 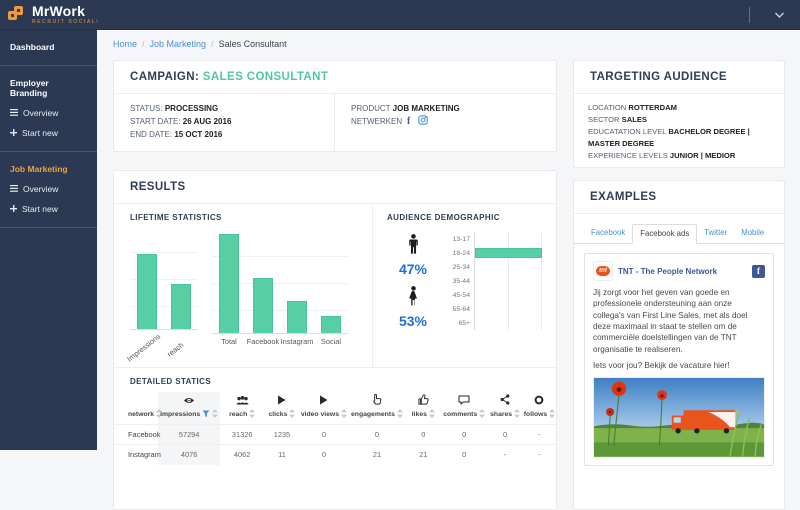 I want to click on sidebar-item-label: Start new, so click(x=40, y=209).